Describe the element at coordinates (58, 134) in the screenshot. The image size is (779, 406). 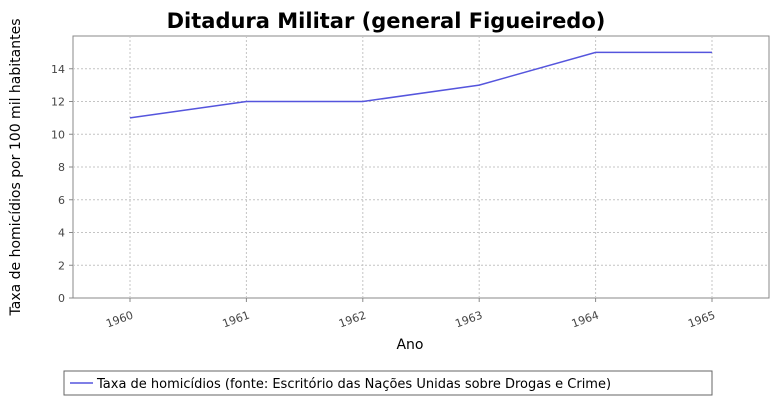
I see `y-tick-label: 10` at that location.